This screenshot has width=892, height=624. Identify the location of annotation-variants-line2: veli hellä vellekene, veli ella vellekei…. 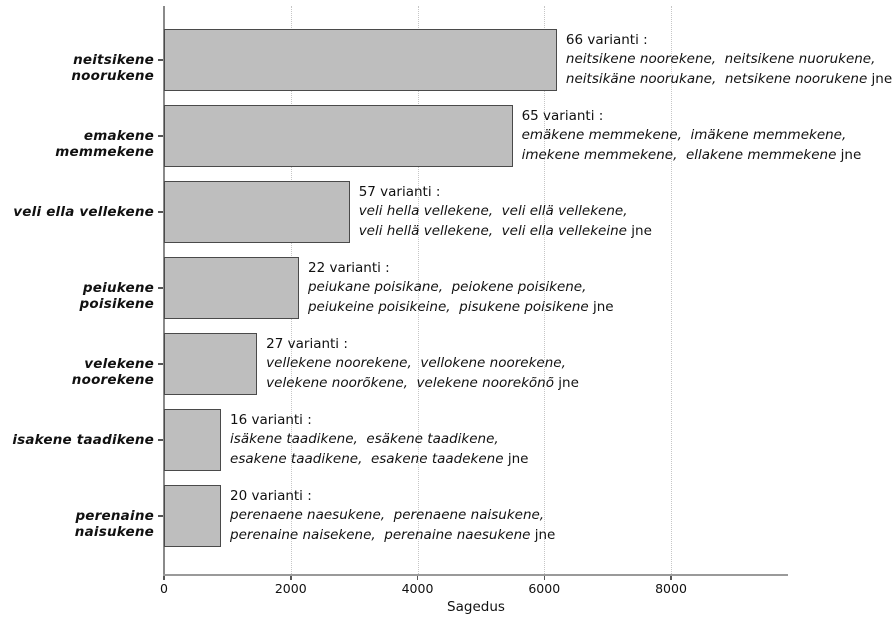
(505, 230).